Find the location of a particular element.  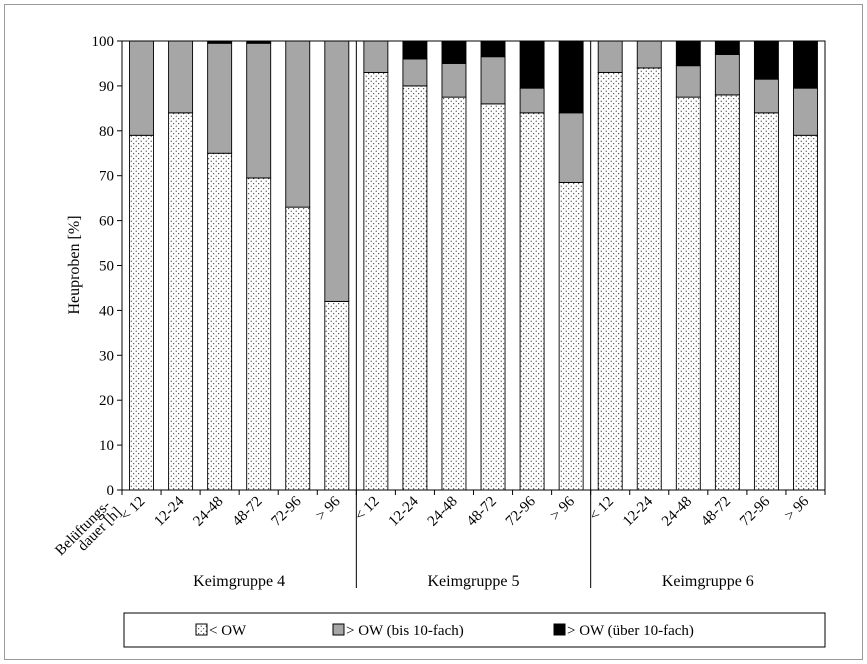

group-label: Keimgruppe 5 is located at coordinates (474, 581).